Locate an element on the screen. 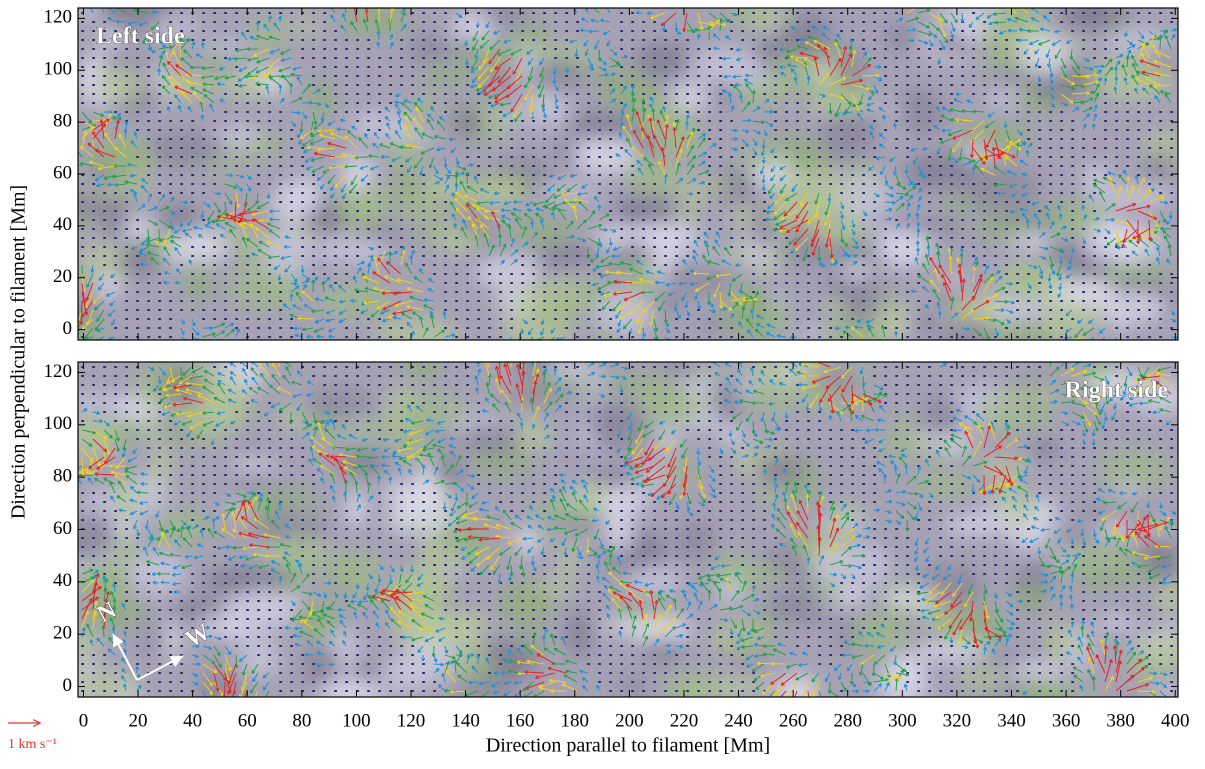  x-tick-label: 180 is located at coordinates (575, 720).